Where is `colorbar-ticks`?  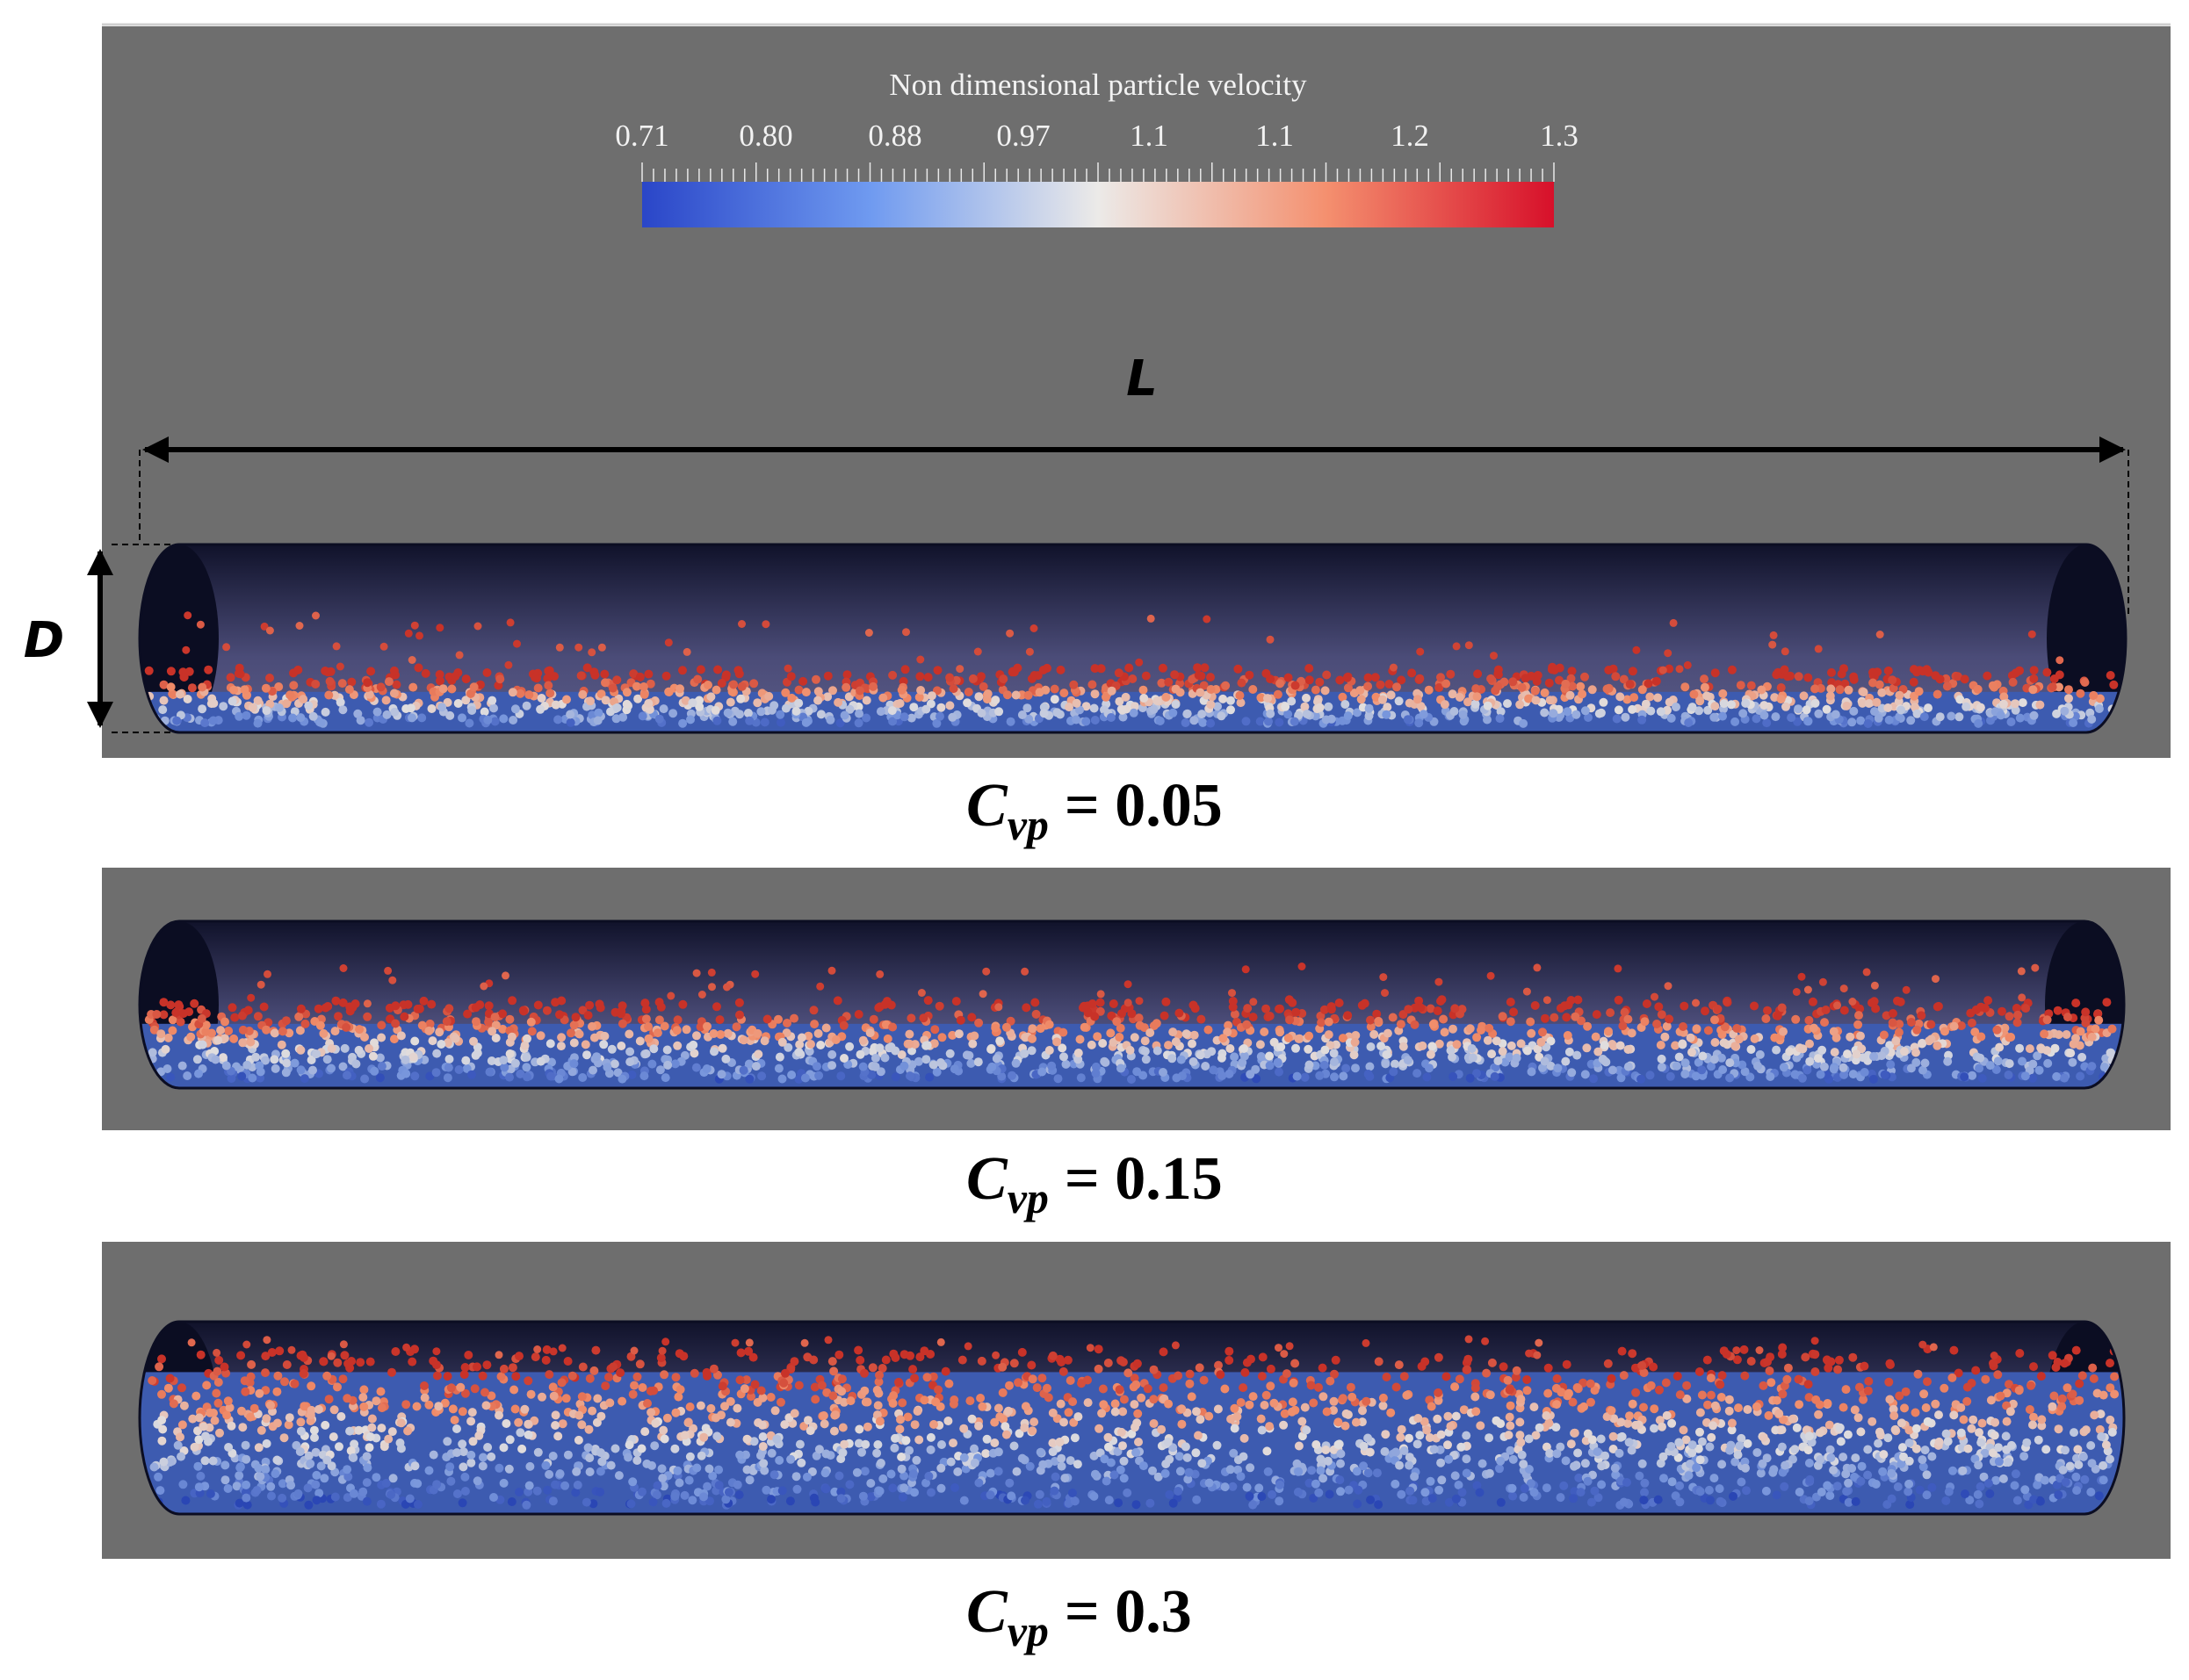 colorbar-ticks is located at coordinates (1098, 172).